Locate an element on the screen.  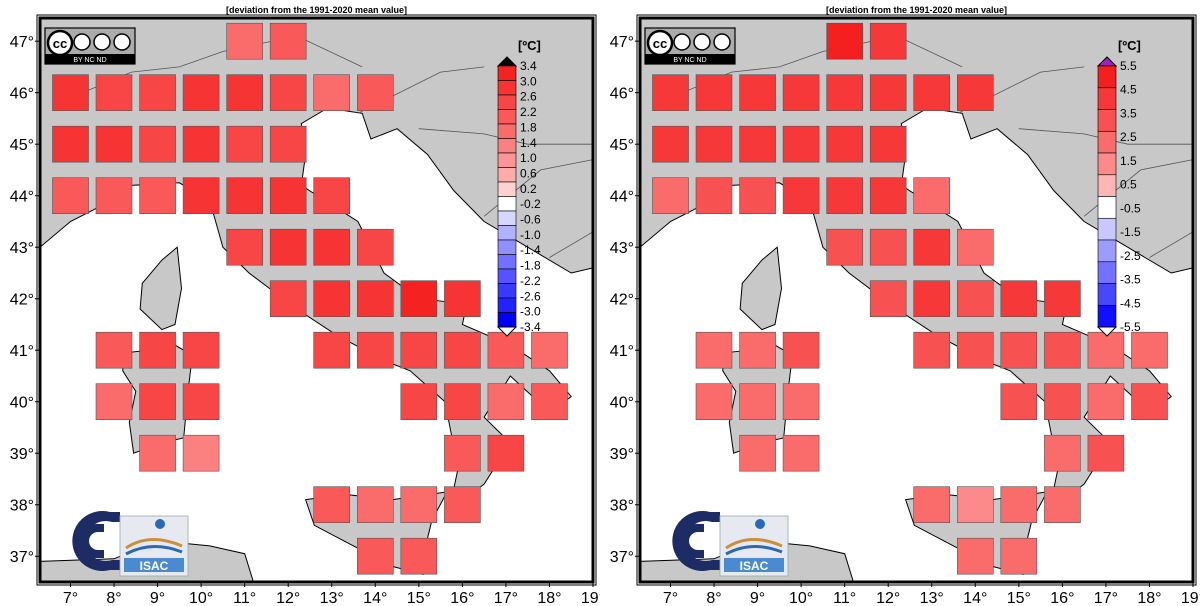
svg-text: ISAC is located at coordinates (754, 566).